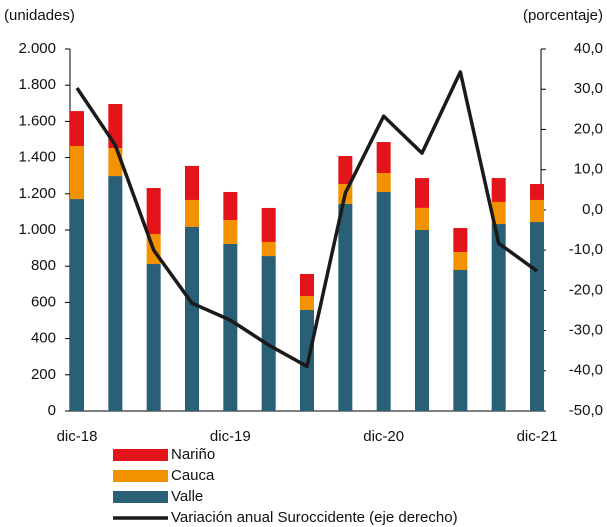 The height and width of the screenshot is (527, 607). What do you see at coordinates (37, 157) in the screenshot?
I see `y-tick-label: 1.400` at bounding box center [37, 157].